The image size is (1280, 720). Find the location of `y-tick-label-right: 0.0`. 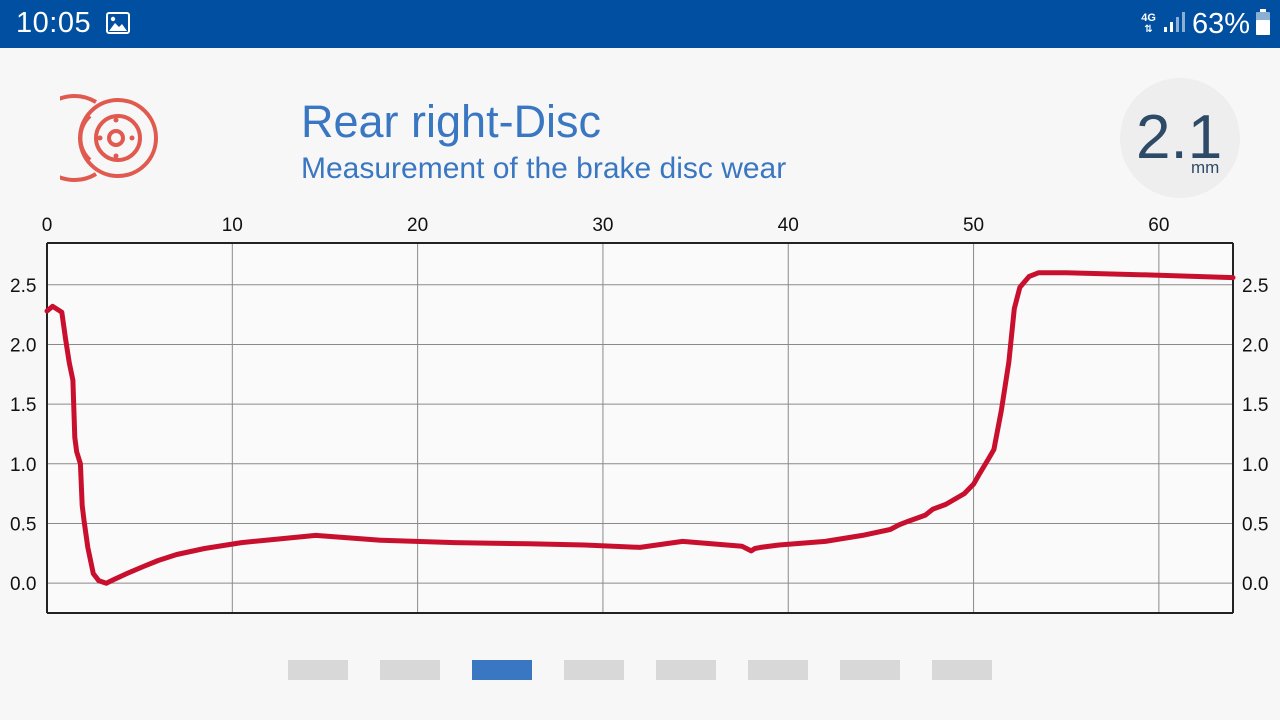

y-tick-label-right: 0.0 is located at coordinates (1255, 584).